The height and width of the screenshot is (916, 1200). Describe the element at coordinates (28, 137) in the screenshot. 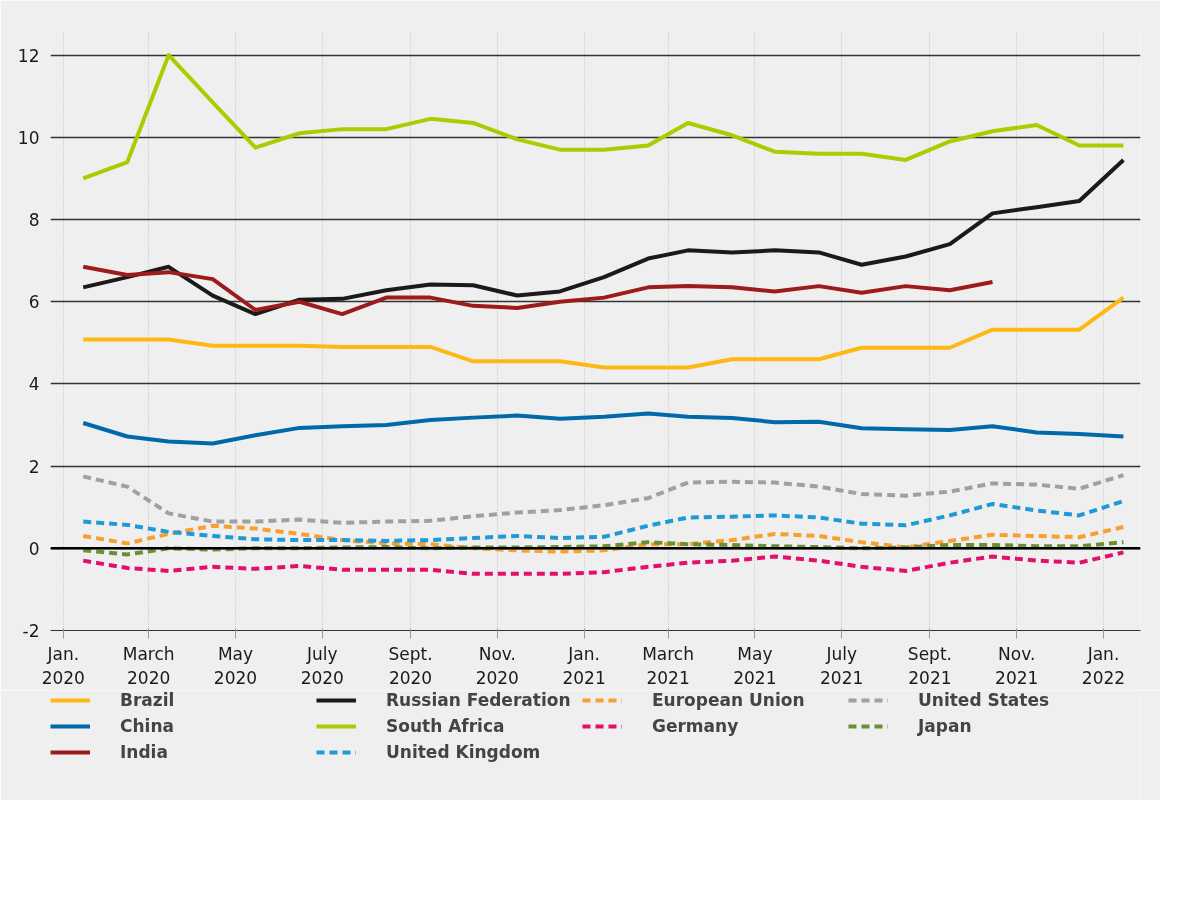

I see `y-tick-label: 10` at that location.